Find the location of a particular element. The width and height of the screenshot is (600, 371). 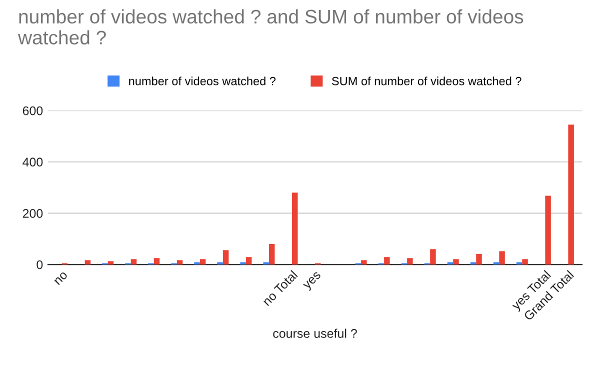

x-tick-label: no is located at coordinates (61, 278).